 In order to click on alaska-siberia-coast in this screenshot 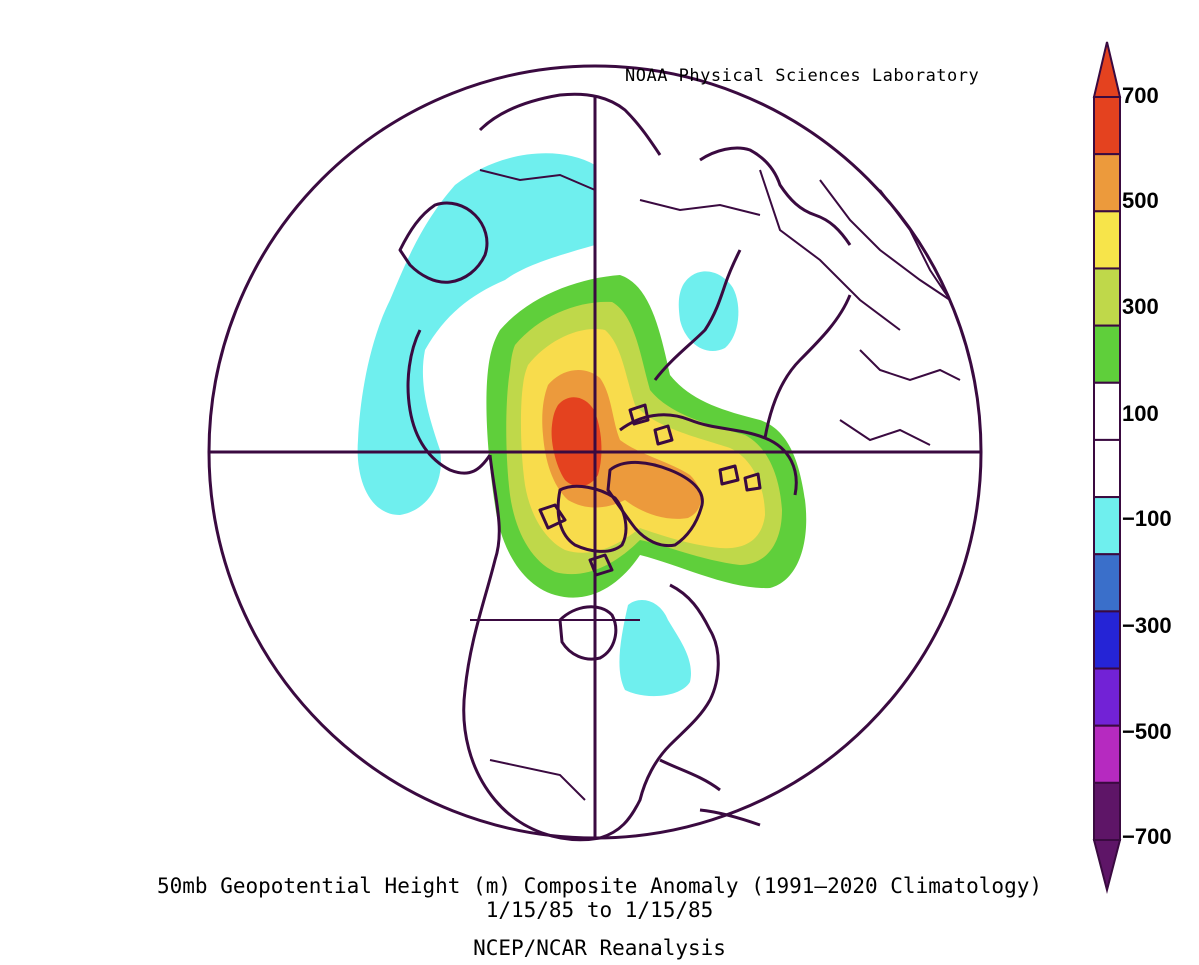, I will do `click(443, 242)`.